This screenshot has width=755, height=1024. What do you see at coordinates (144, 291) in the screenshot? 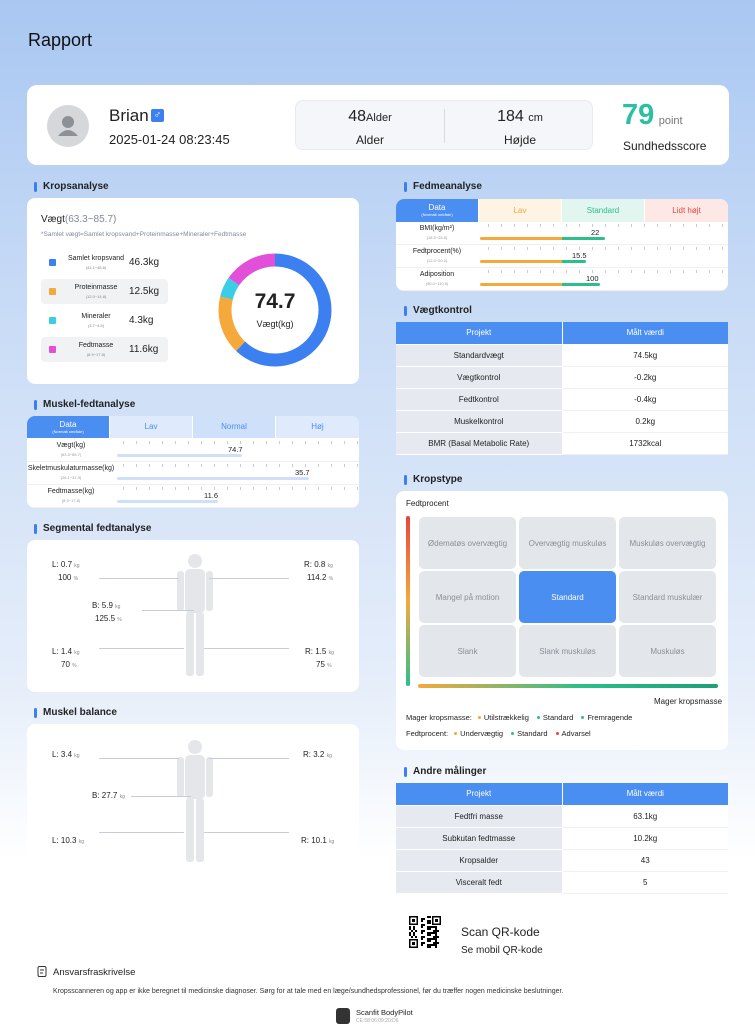
I see `composition-value: 12.5kg` at bounding box center [144, 291].